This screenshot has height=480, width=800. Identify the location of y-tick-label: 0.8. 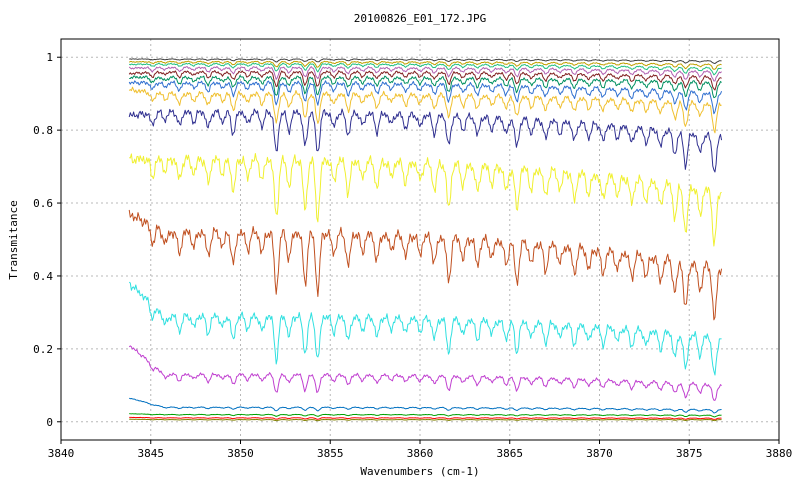
(43, 130).